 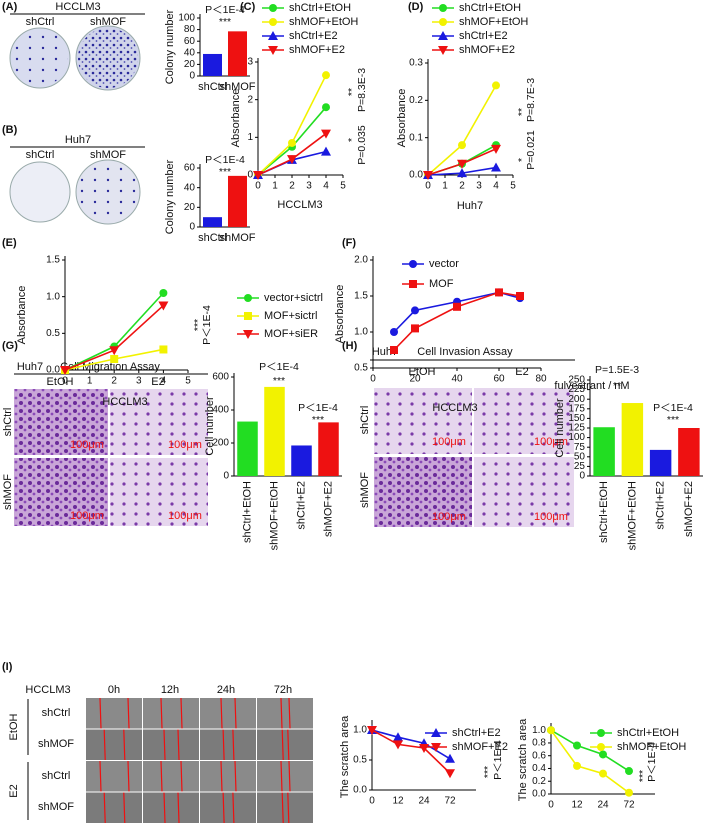 I want to click on panel-label: (E), so click(x=9, y=243).